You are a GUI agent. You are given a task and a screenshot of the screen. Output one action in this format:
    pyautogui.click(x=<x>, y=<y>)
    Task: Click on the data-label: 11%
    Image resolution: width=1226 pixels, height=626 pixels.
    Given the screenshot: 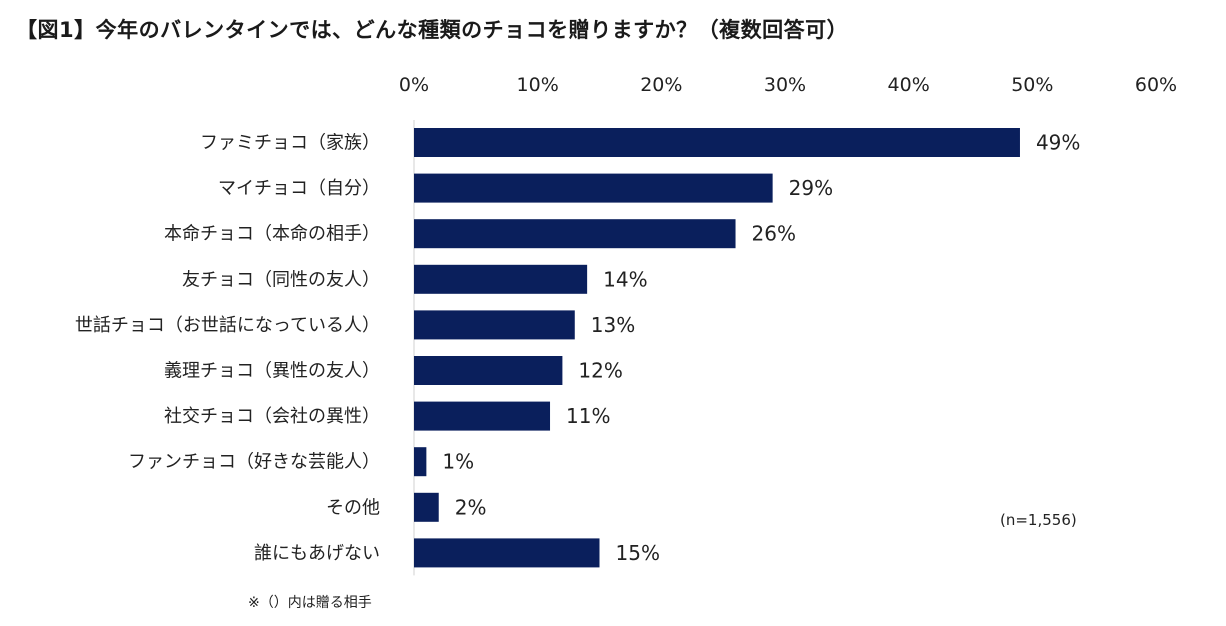 What is the action you would take?
    pyautogui.click(x=588, y=416)
    